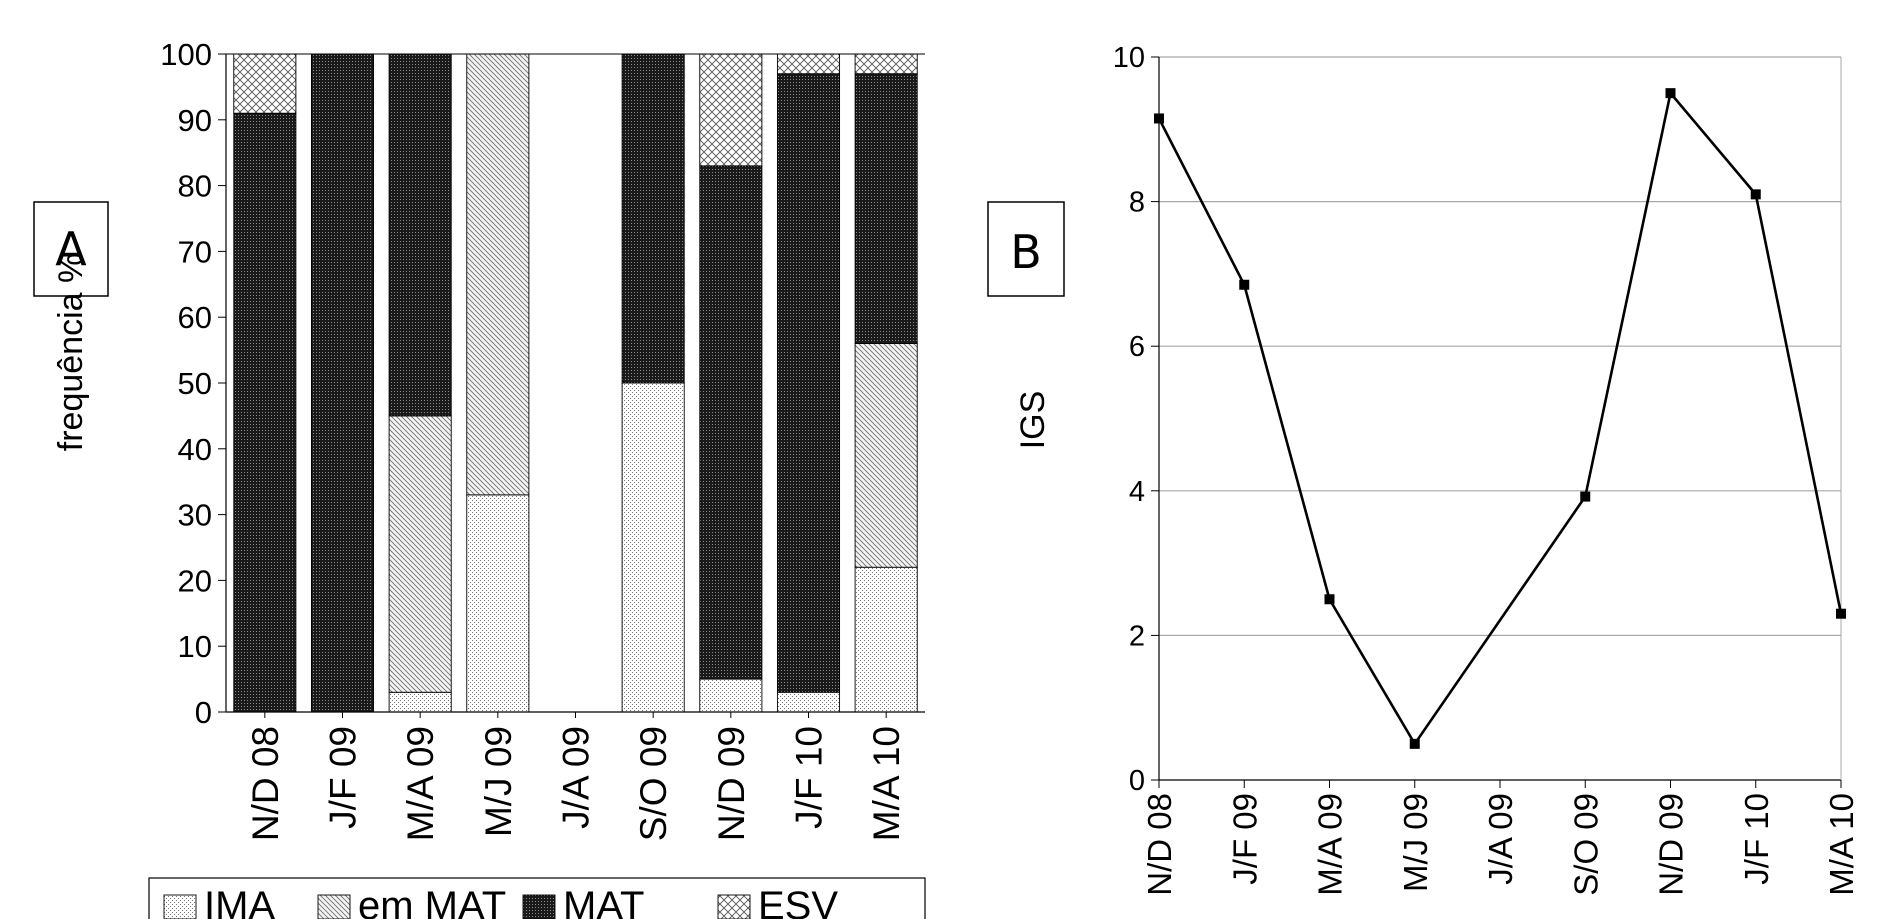  Describe the element at coordinates (1137, 347) in the screenshot. I see `y-tick-label-b: 6` at that location.